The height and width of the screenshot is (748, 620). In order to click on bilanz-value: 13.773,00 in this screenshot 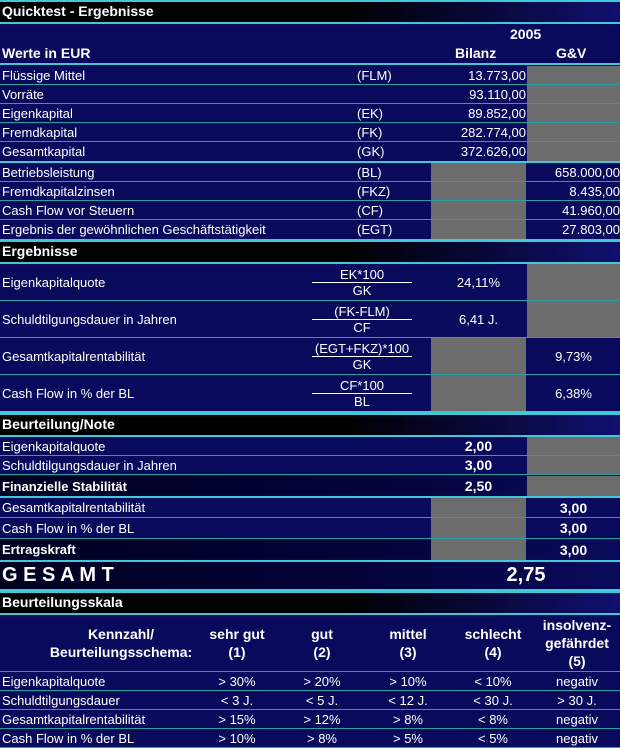, I will do `click(497, 75)`.